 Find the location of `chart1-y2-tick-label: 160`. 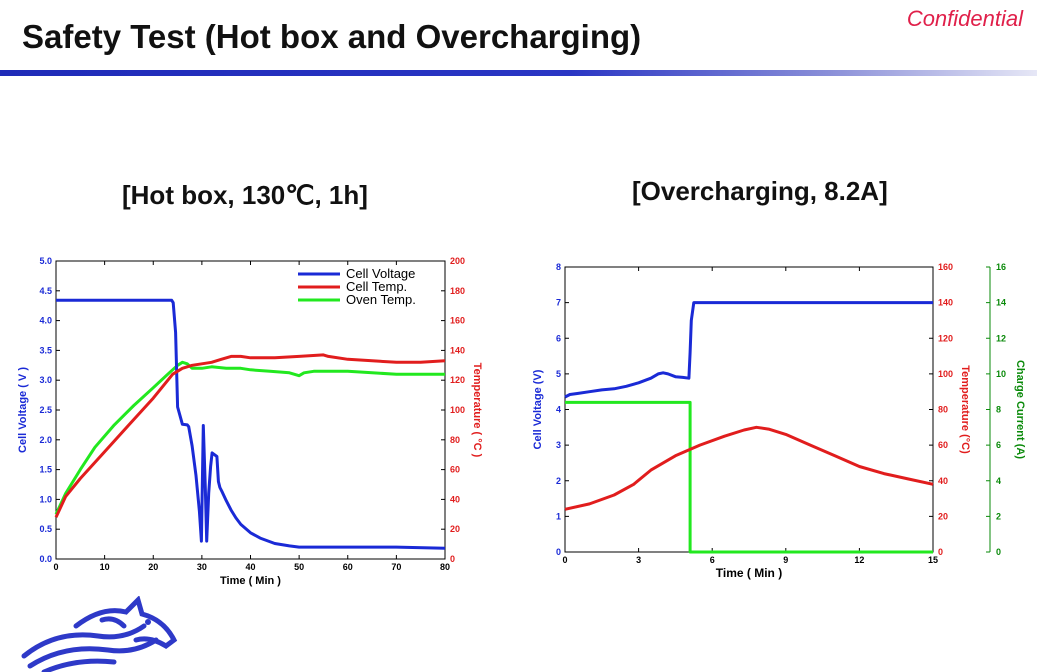

chart1-y2-tick-label: 160 is located at coordinates (457, 321).